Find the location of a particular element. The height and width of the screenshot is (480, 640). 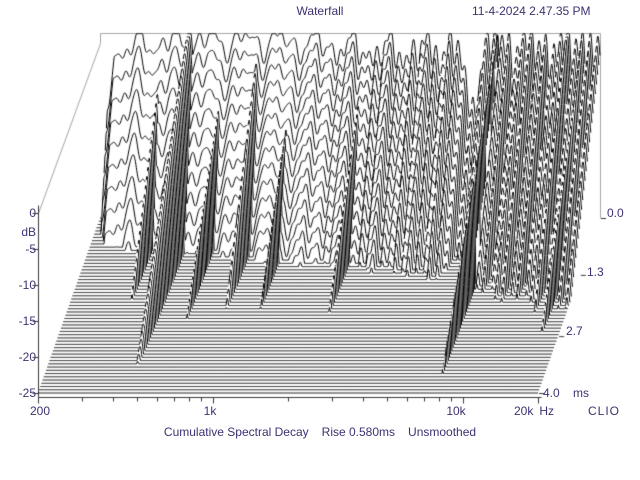

freq-tick-200: 200 is located at coordinates (40, 411).